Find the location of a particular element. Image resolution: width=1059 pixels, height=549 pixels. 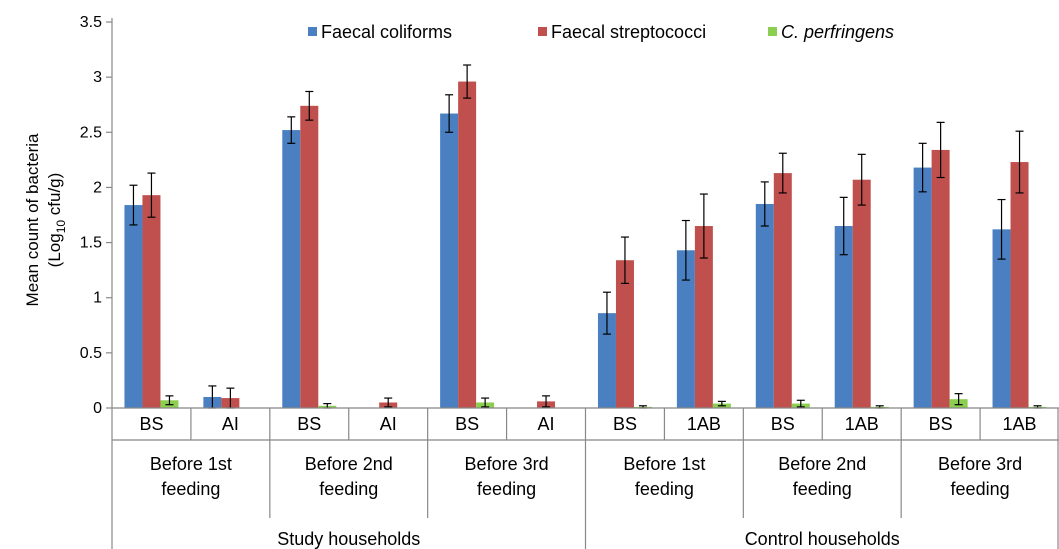

y-tick-label: 0.5 is located at coordinates (91, 353).